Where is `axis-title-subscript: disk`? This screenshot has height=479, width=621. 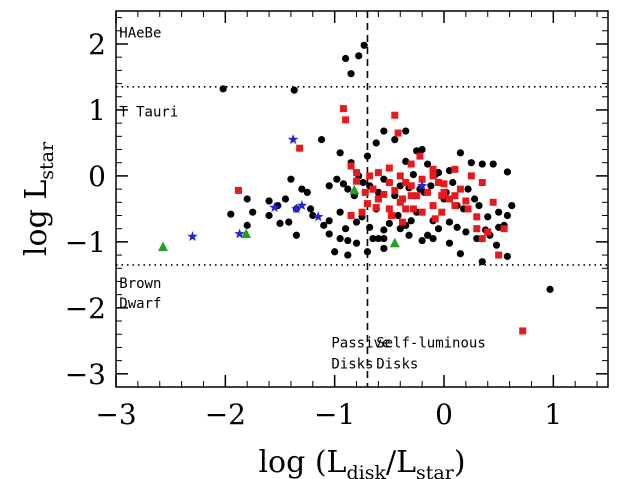 axis-title-subscript: disk is located at coordinates (366, 470).